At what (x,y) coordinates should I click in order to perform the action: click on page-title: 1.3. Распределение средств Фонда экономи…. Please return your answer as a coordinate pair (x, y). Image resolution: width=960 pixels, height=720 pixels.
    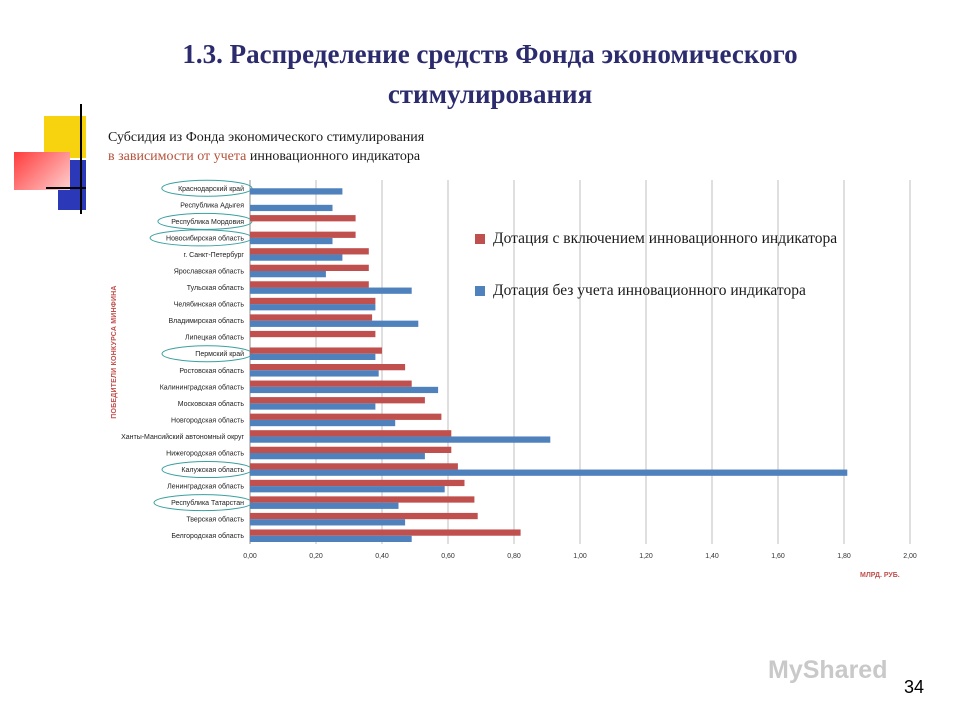
    Looking at the image, I should click on (490, 74).